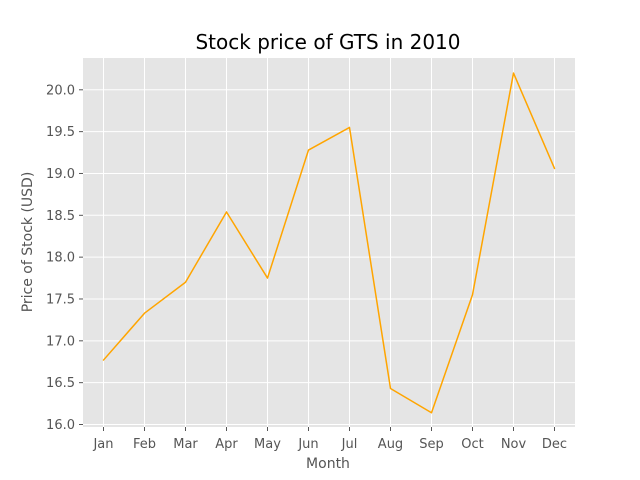  Describe the element at coordinates (60, 383) in the screenshot. I see `y-tick-label: 16.5` at that location.